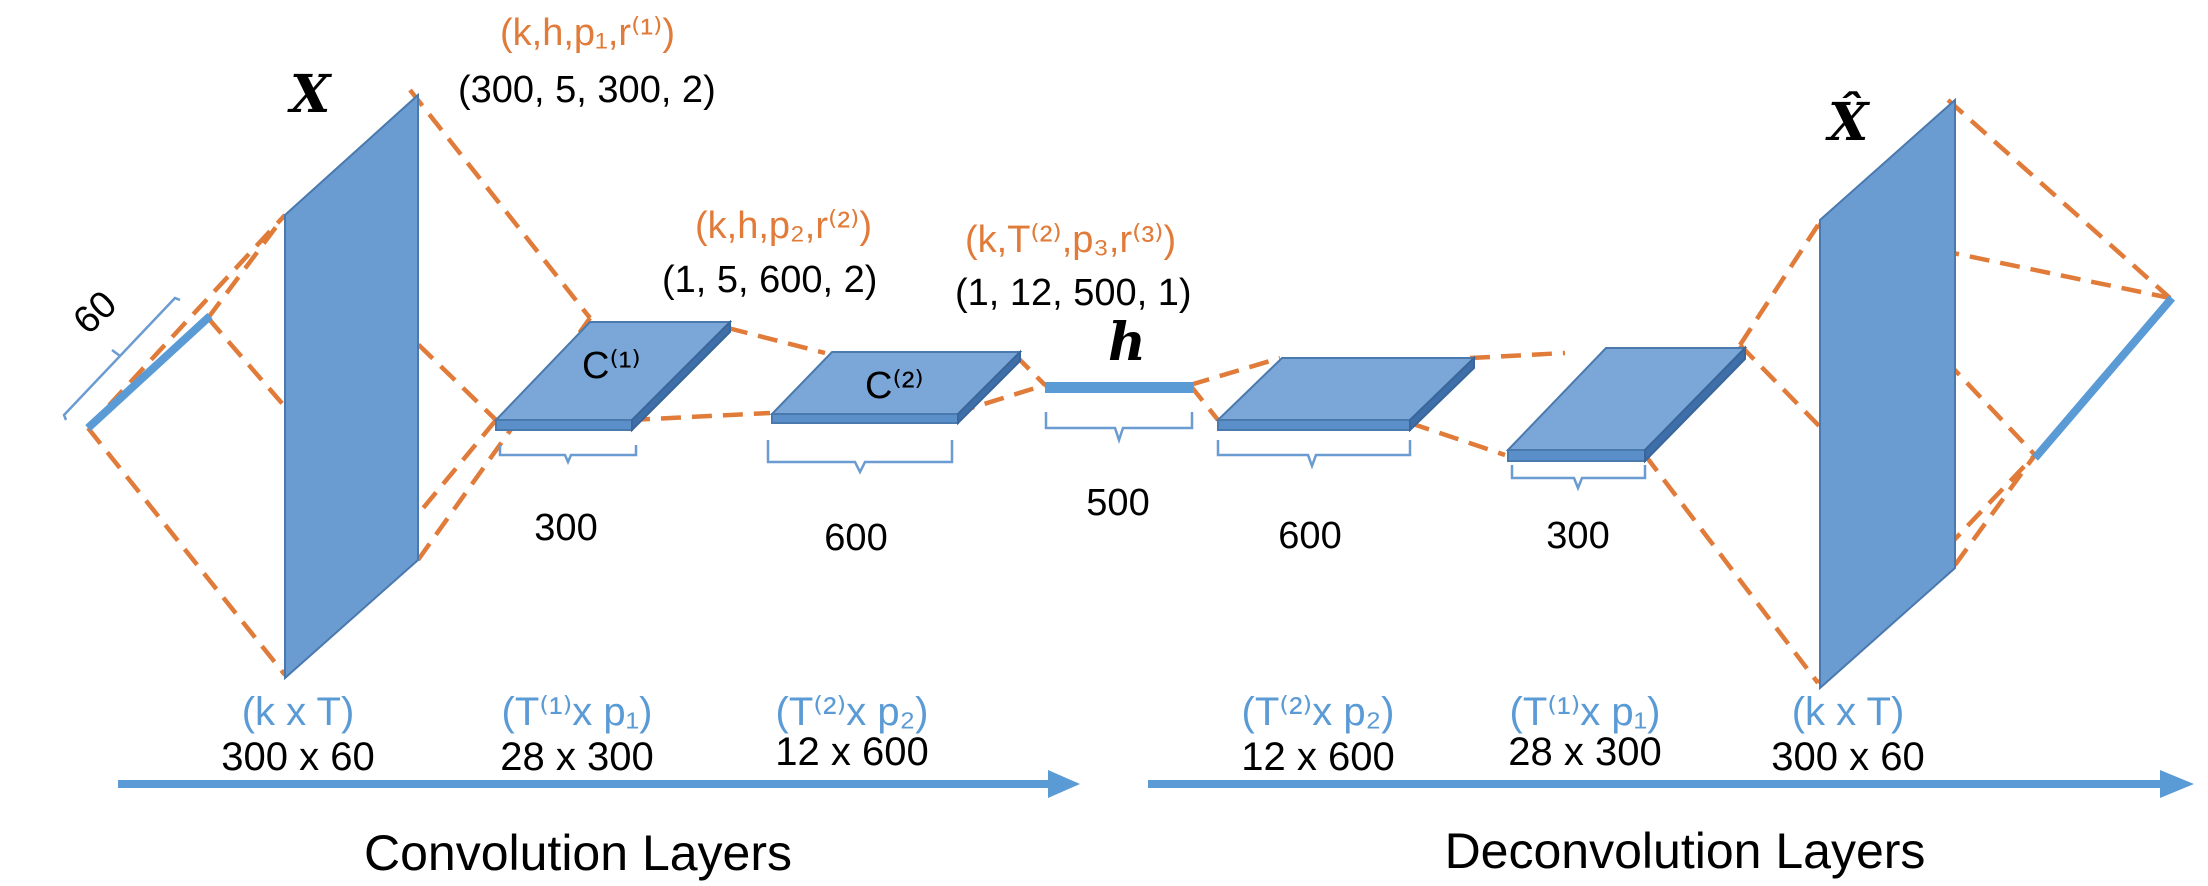 The height and width of the screenshot is (886, 2208). What do you see at coordinates (894, 386) in the screenshot?
I see `c2-label: C⁽²⁾` at bounding box center [894, 386].